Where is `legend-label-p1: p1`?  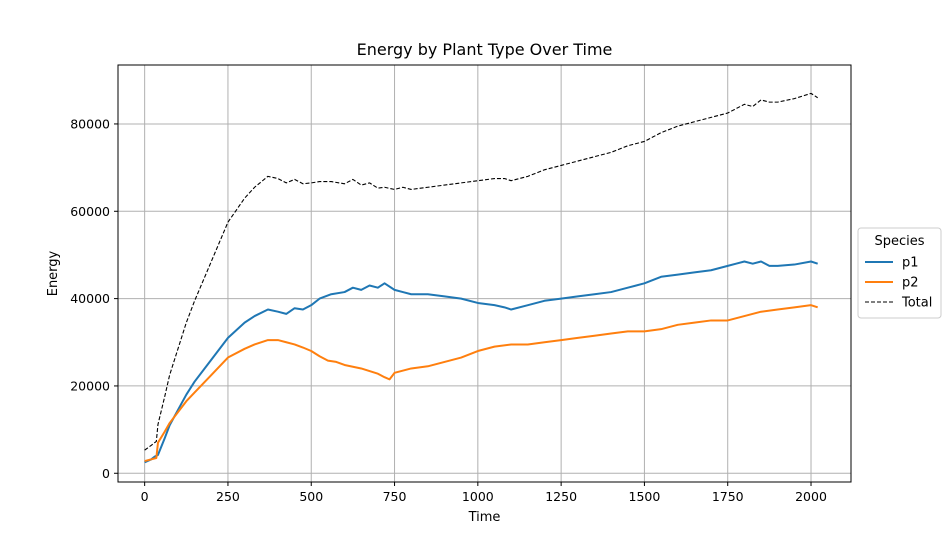
legend-label-p1: p1 is located at coordinates (910, 263).